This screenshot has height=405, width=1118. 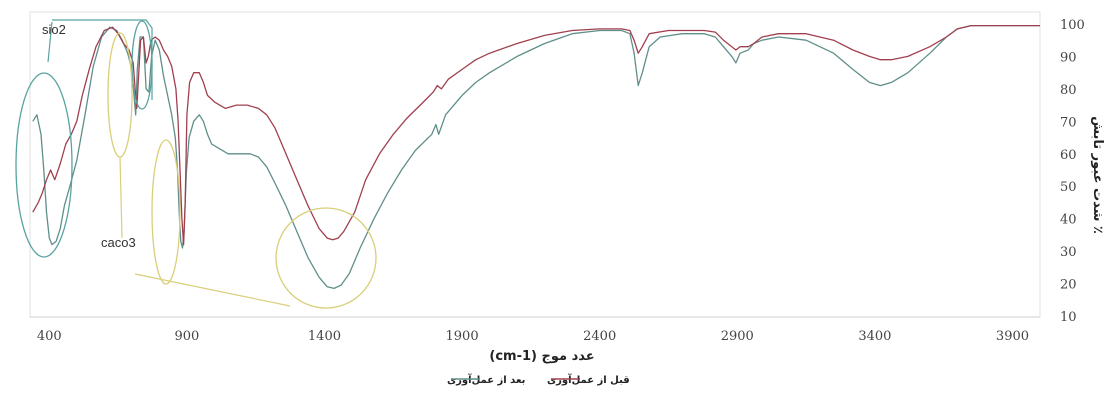 What do you see at coordinates (50, 42) in the screenshot?
I see `sio2-leader-line` at bounding box center [50, 42].